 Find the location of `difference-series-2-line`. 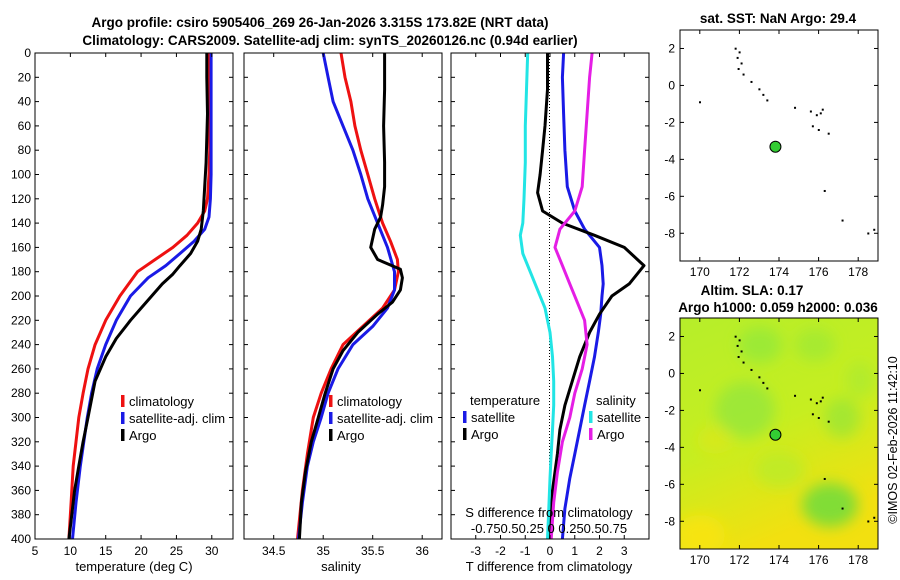

difference-series-2-line is located at coordinates (537, 296).